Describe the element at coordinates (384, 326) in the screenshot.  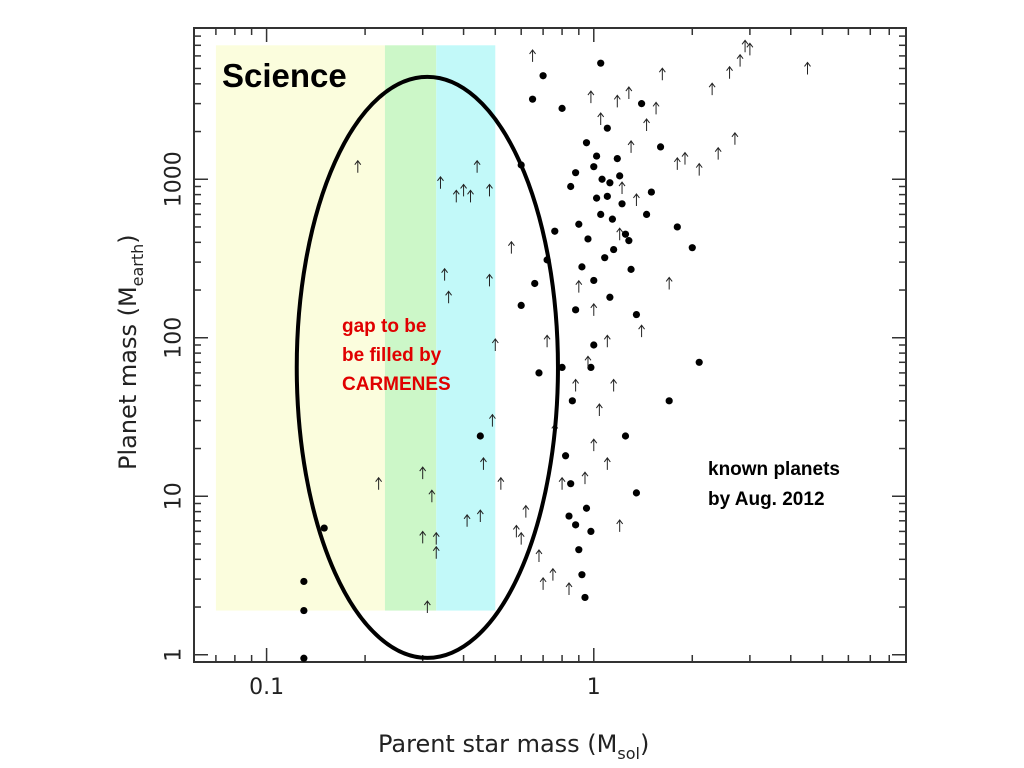
I see `gap-label-line-1: gap to be` at that location.